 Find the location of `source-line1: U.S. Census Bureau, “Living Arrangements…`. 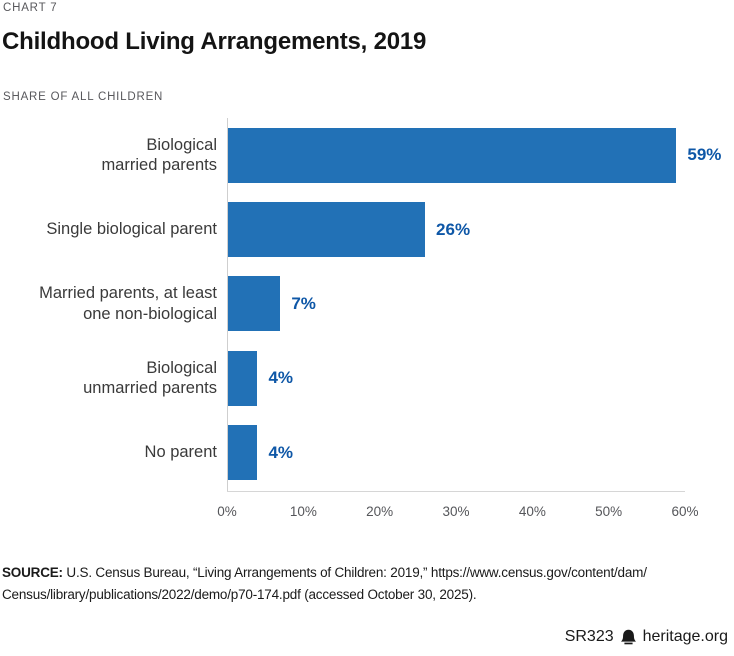

source-line1: U.S. Census Bureau, “Living Arrangements… is located at coordinates (354, 572).